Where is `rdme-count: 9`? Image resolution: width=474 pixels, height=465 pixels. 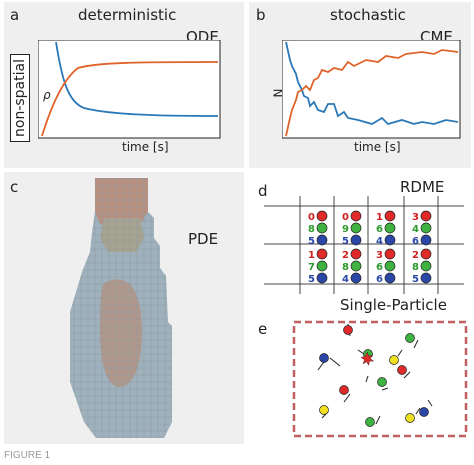
rdme-count: 9 is located at coordinates (345, 229).